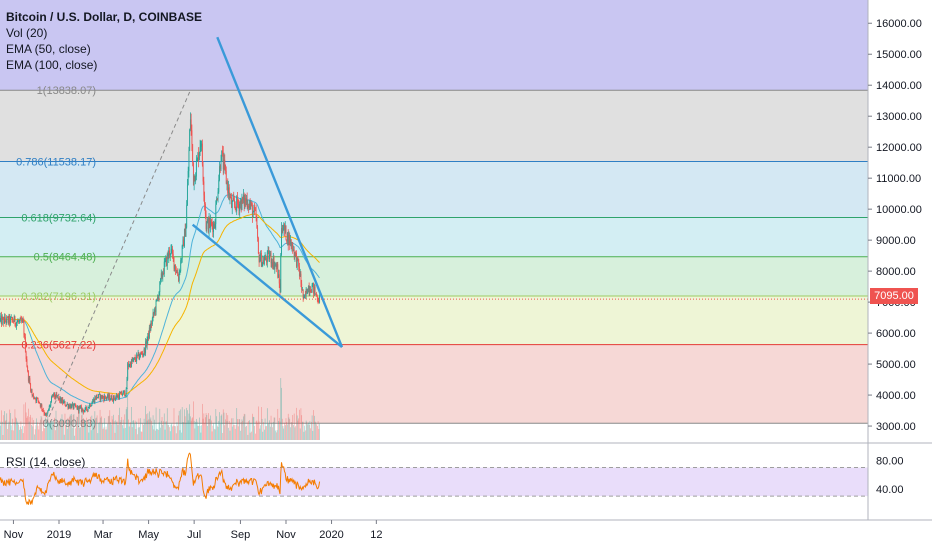 Image resolution: width=932 pixels, height=550 pixels. What do you see at coordinates (27, 33) in the screenshot?
I see `volume-indicator-label: Vol (20)` at bounding box center [27, 33].